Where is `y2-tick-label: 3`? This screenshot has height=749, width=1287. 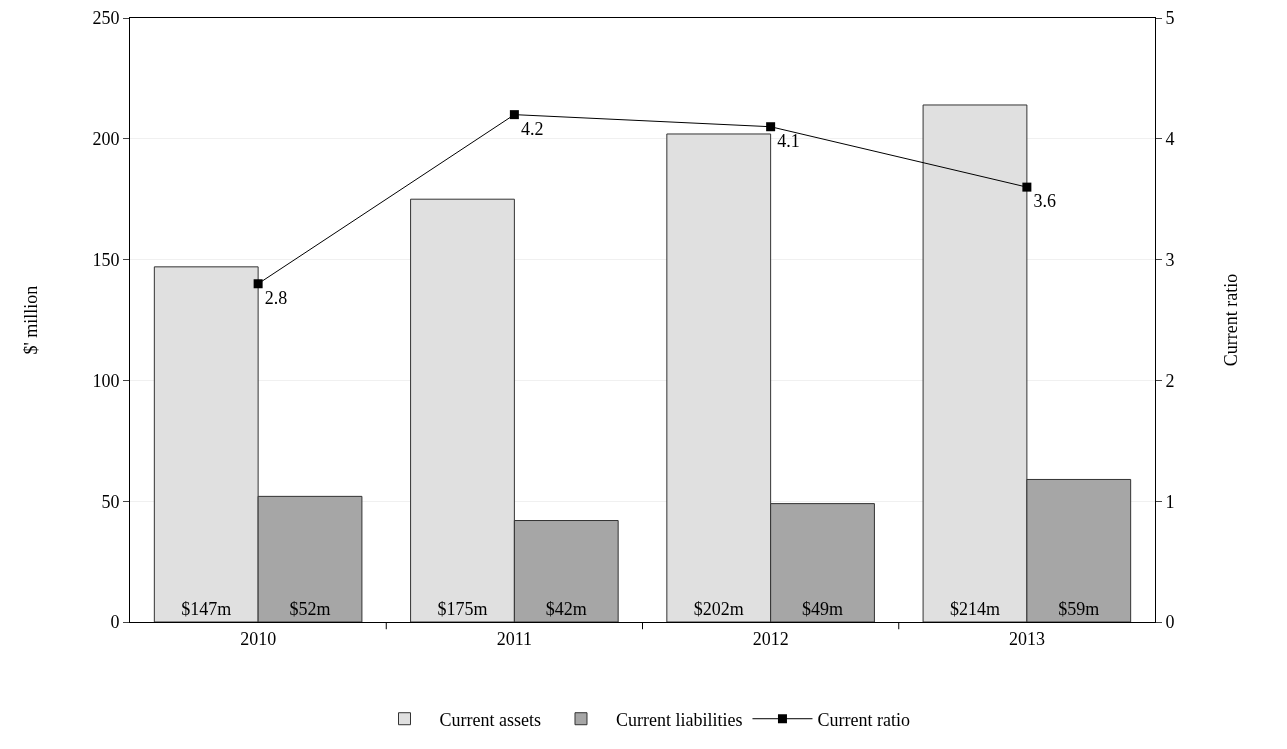
y2-tick-label: 3 is located at coordinates (1170, 259).